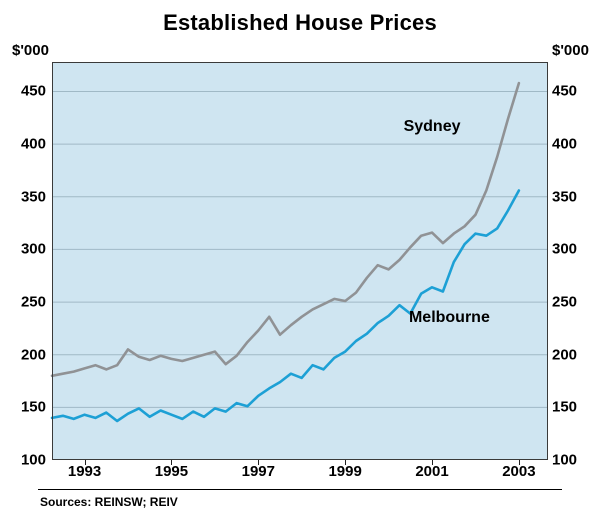  Describe the element at coordinates (570, 50) in the screenshot. I see `y-axis-units-right: $'000` at that location.